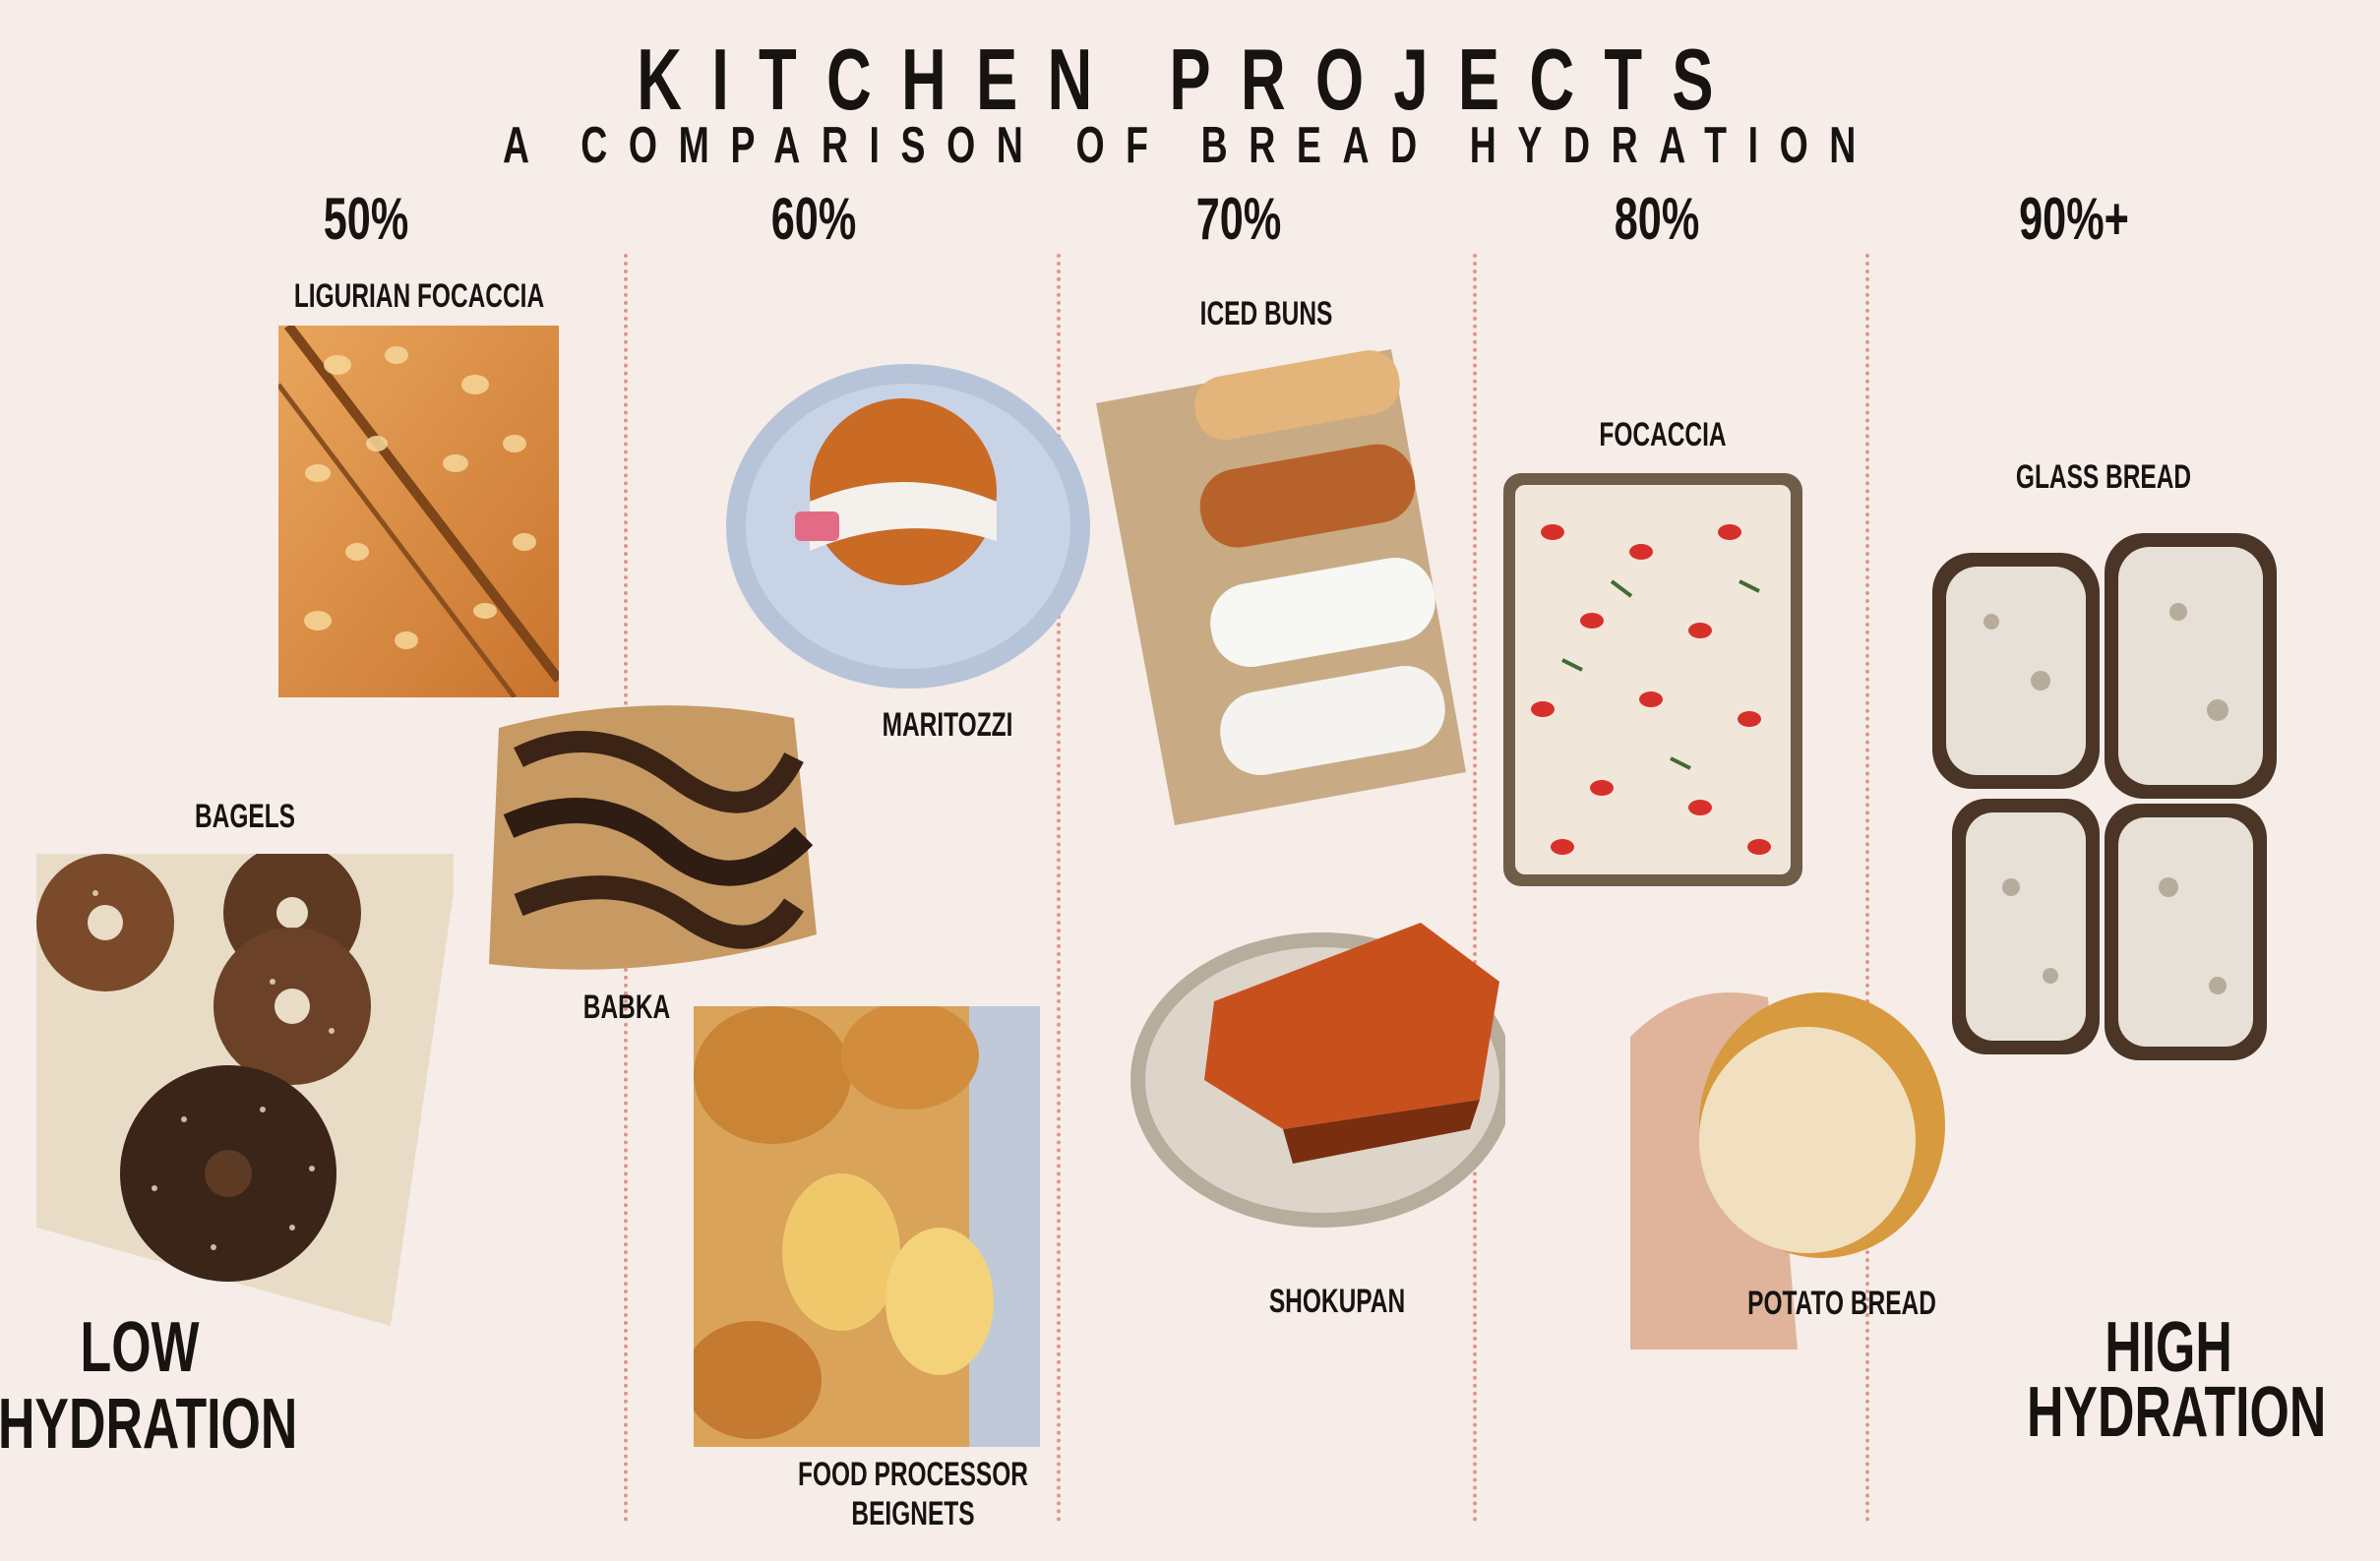  I want to click on hydration-60-label: 60%, so click(813, 219).